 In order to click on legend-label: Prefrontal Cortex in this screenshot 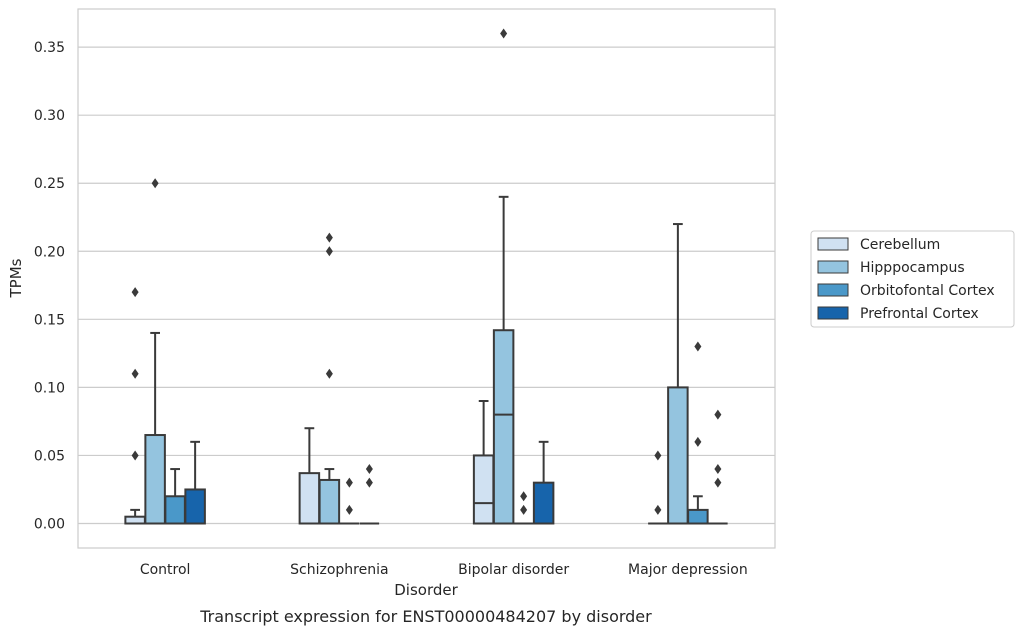, I will do `click(919, 314)`.